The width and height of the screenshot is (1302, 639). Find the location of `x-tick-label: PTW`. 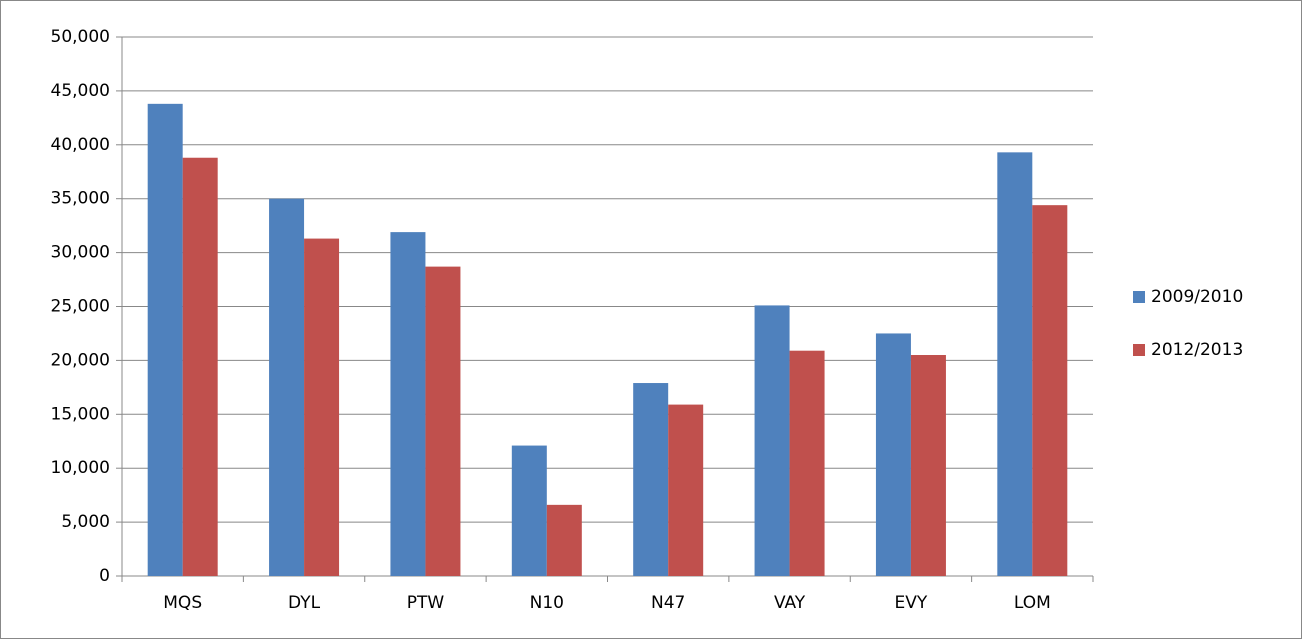

x-tick-label: PTW is located at coordinates (426, 603).